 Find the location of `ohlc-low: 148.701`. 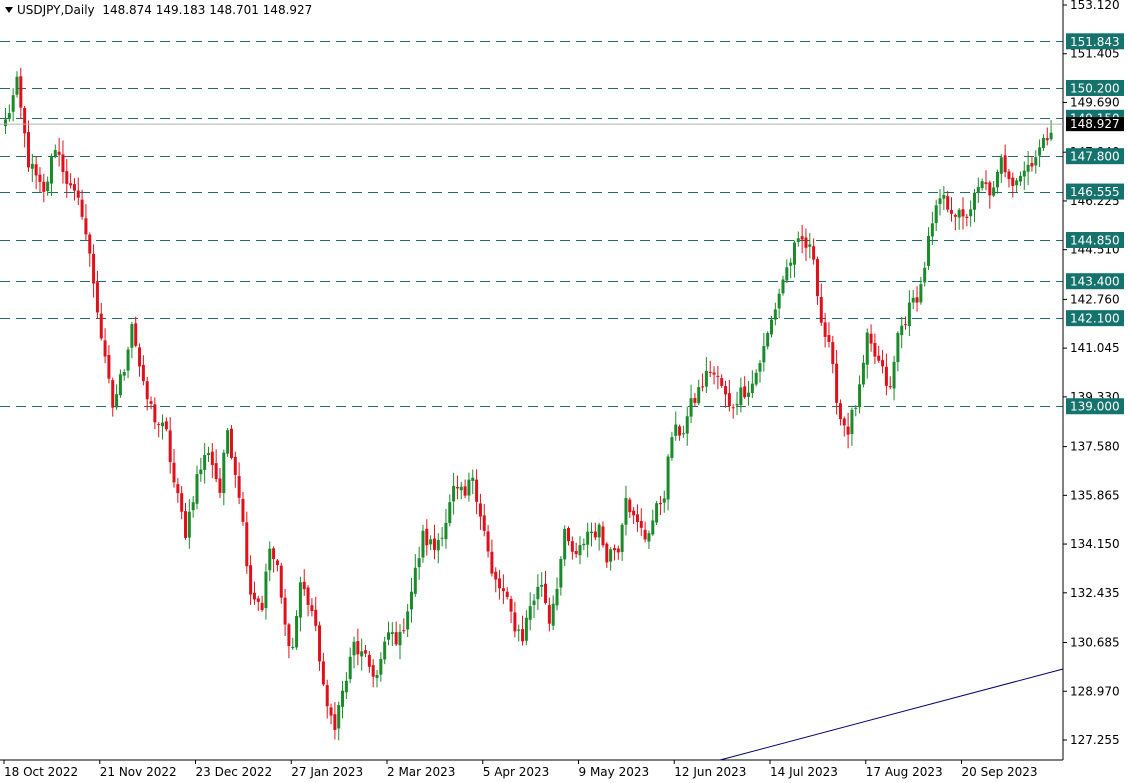

ohlc-low: 148.701 is located at coordinates (234, 10).